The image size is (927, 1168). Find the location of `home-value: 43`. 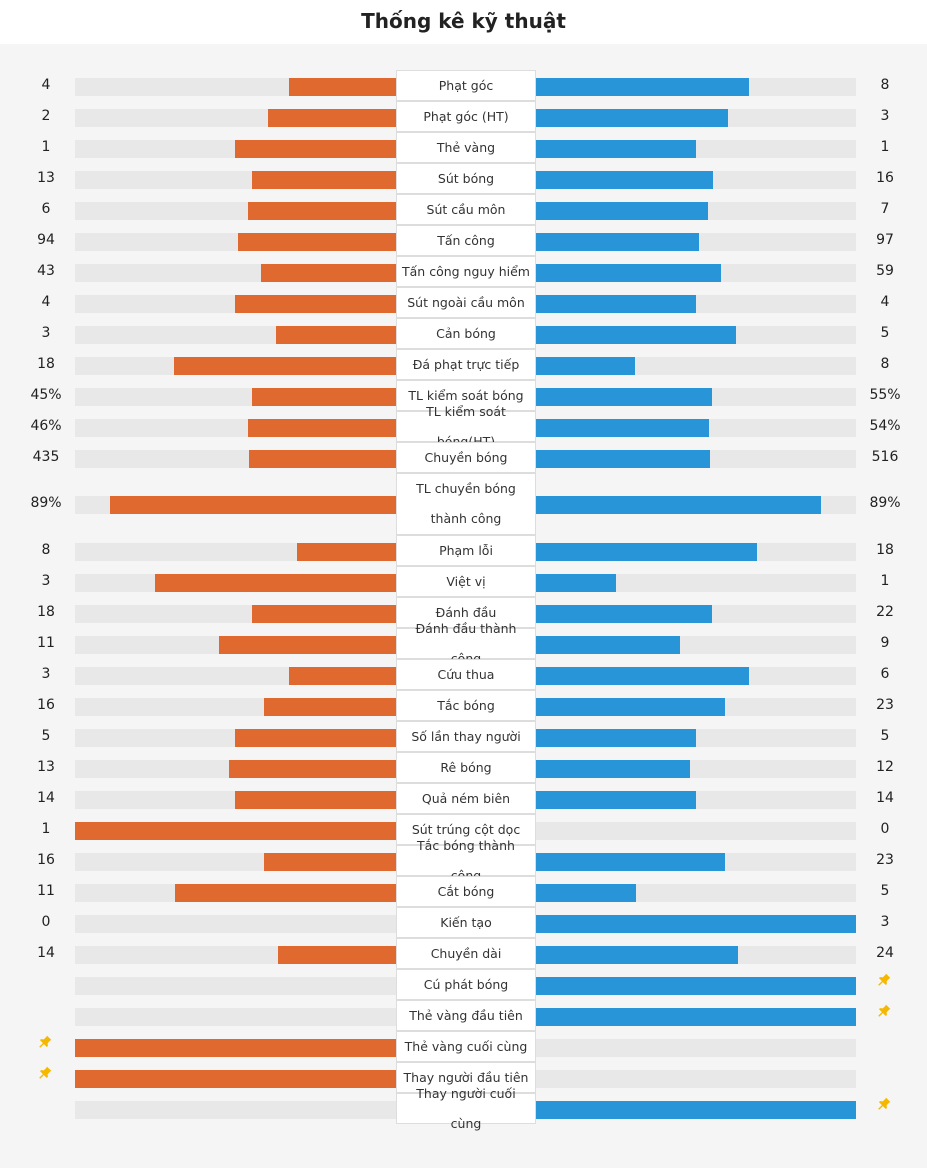

home-value: 43 is located at coordinates (46, 270).